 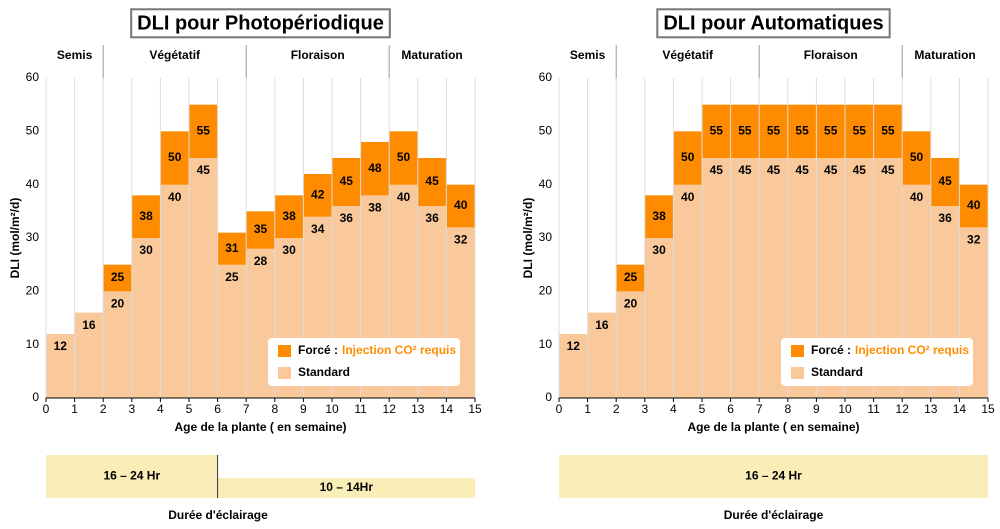 I want to click on value-label: 30, so click(x=289, y=250).